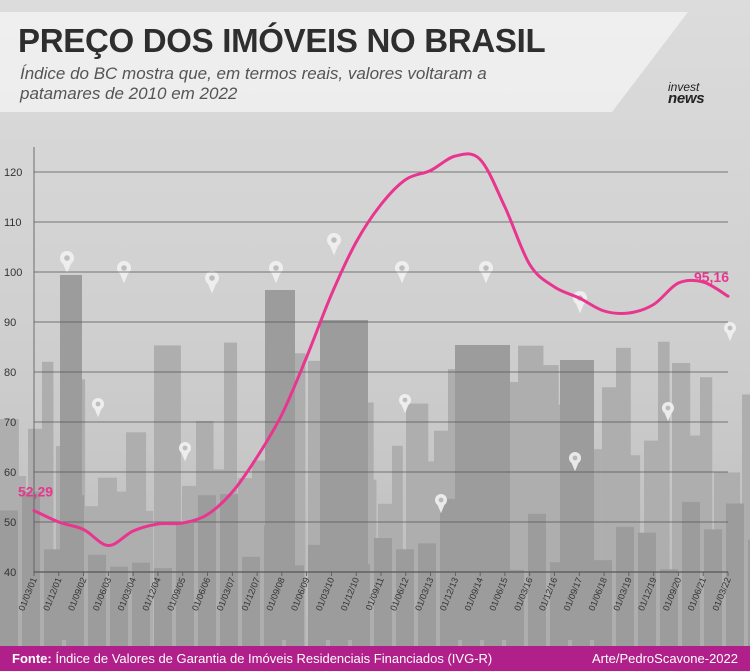  I want to click on y-tick-label: 60, so click(10, 473).